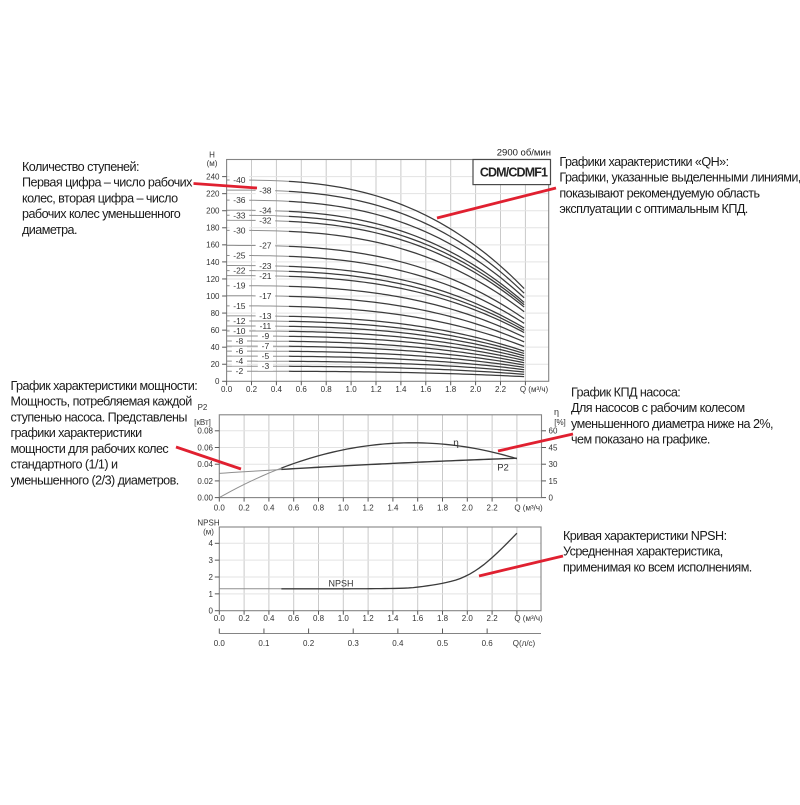 This screenshot has width=800, height=805. What do you see at coordinates (205, 481) in the screenshot?
I see `svg-text: 0.02` at bounding box center [205, 481].